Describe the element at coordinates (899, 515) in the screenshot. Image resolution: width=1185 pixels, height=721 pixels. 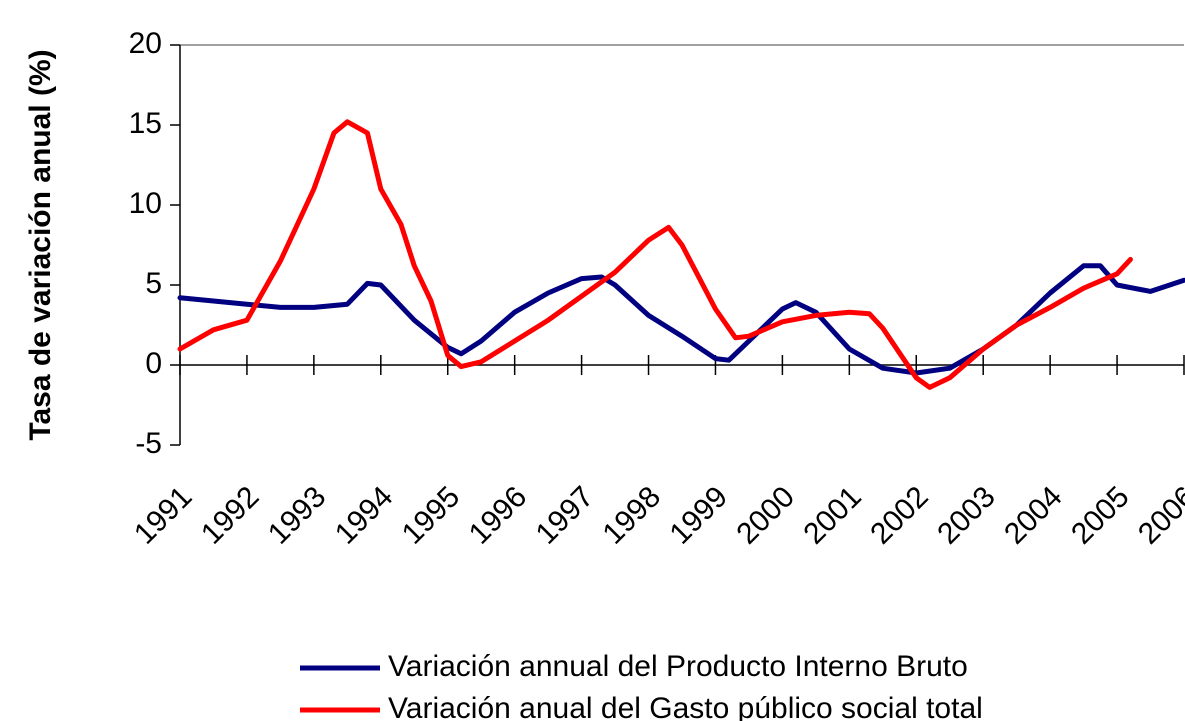
I see `x-tick-label: 2002` at that location.